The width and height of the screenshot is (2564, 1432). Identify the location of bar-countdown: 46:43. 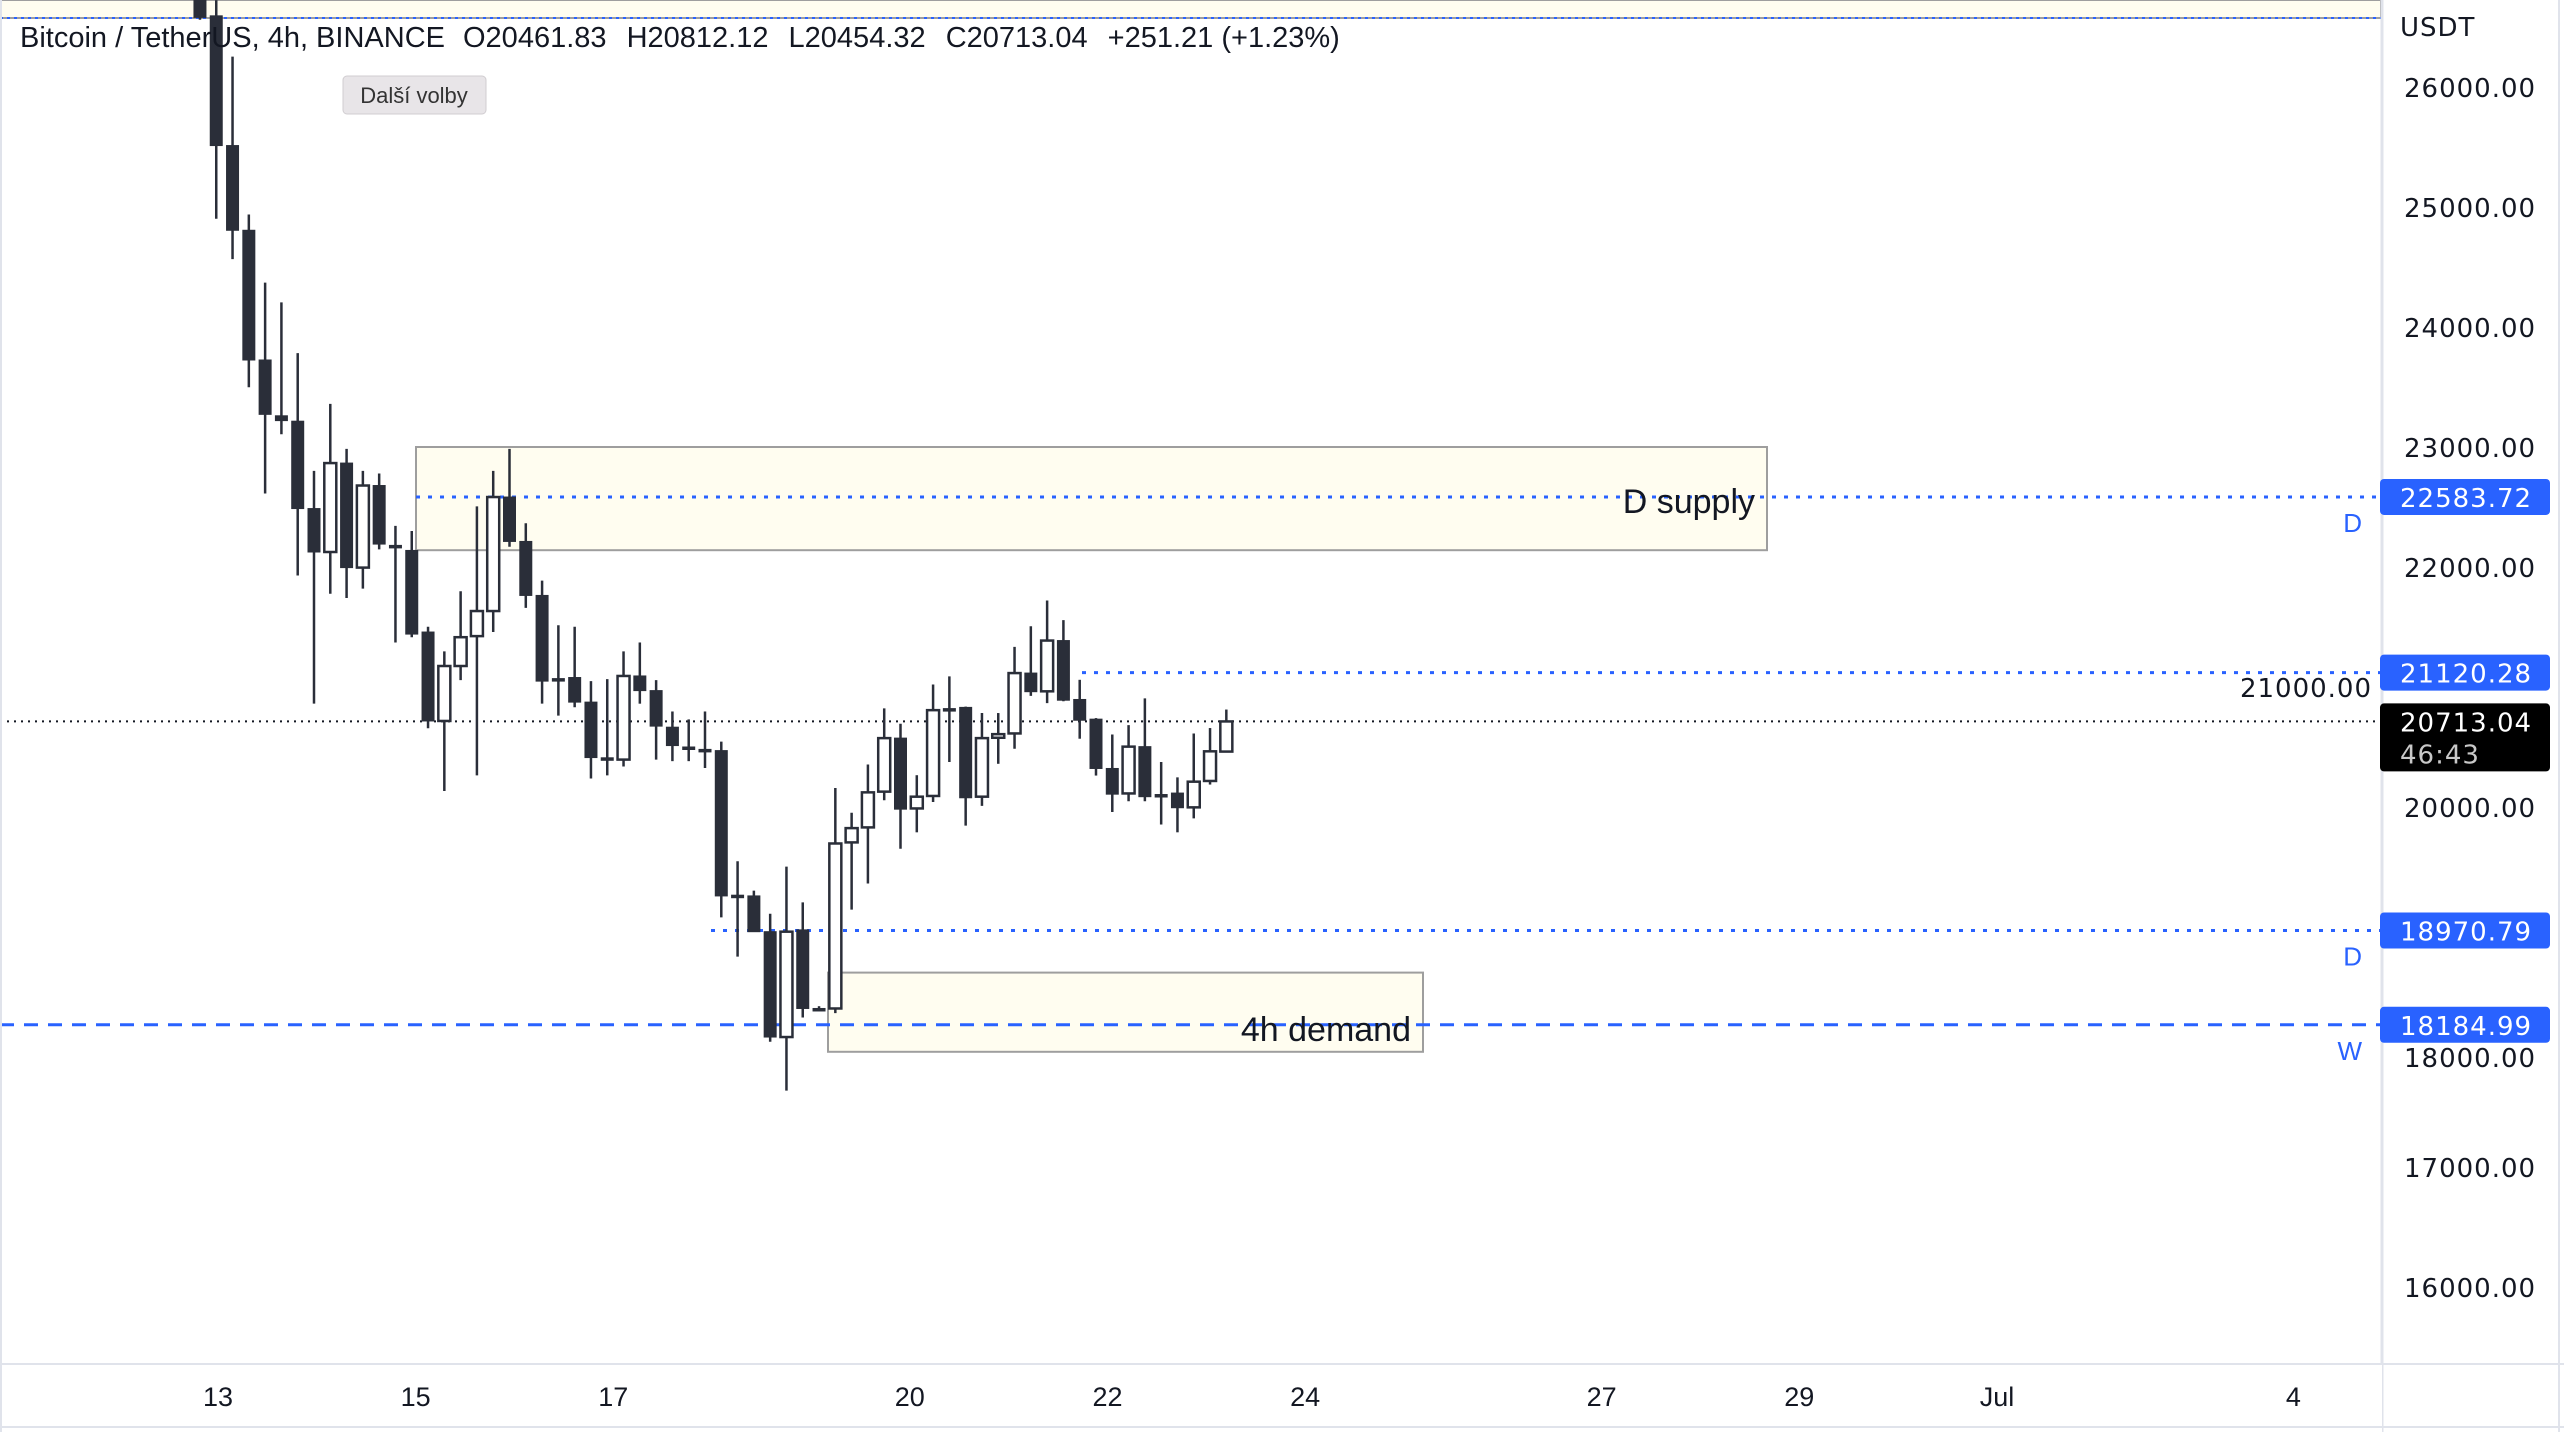
(2440, 755).